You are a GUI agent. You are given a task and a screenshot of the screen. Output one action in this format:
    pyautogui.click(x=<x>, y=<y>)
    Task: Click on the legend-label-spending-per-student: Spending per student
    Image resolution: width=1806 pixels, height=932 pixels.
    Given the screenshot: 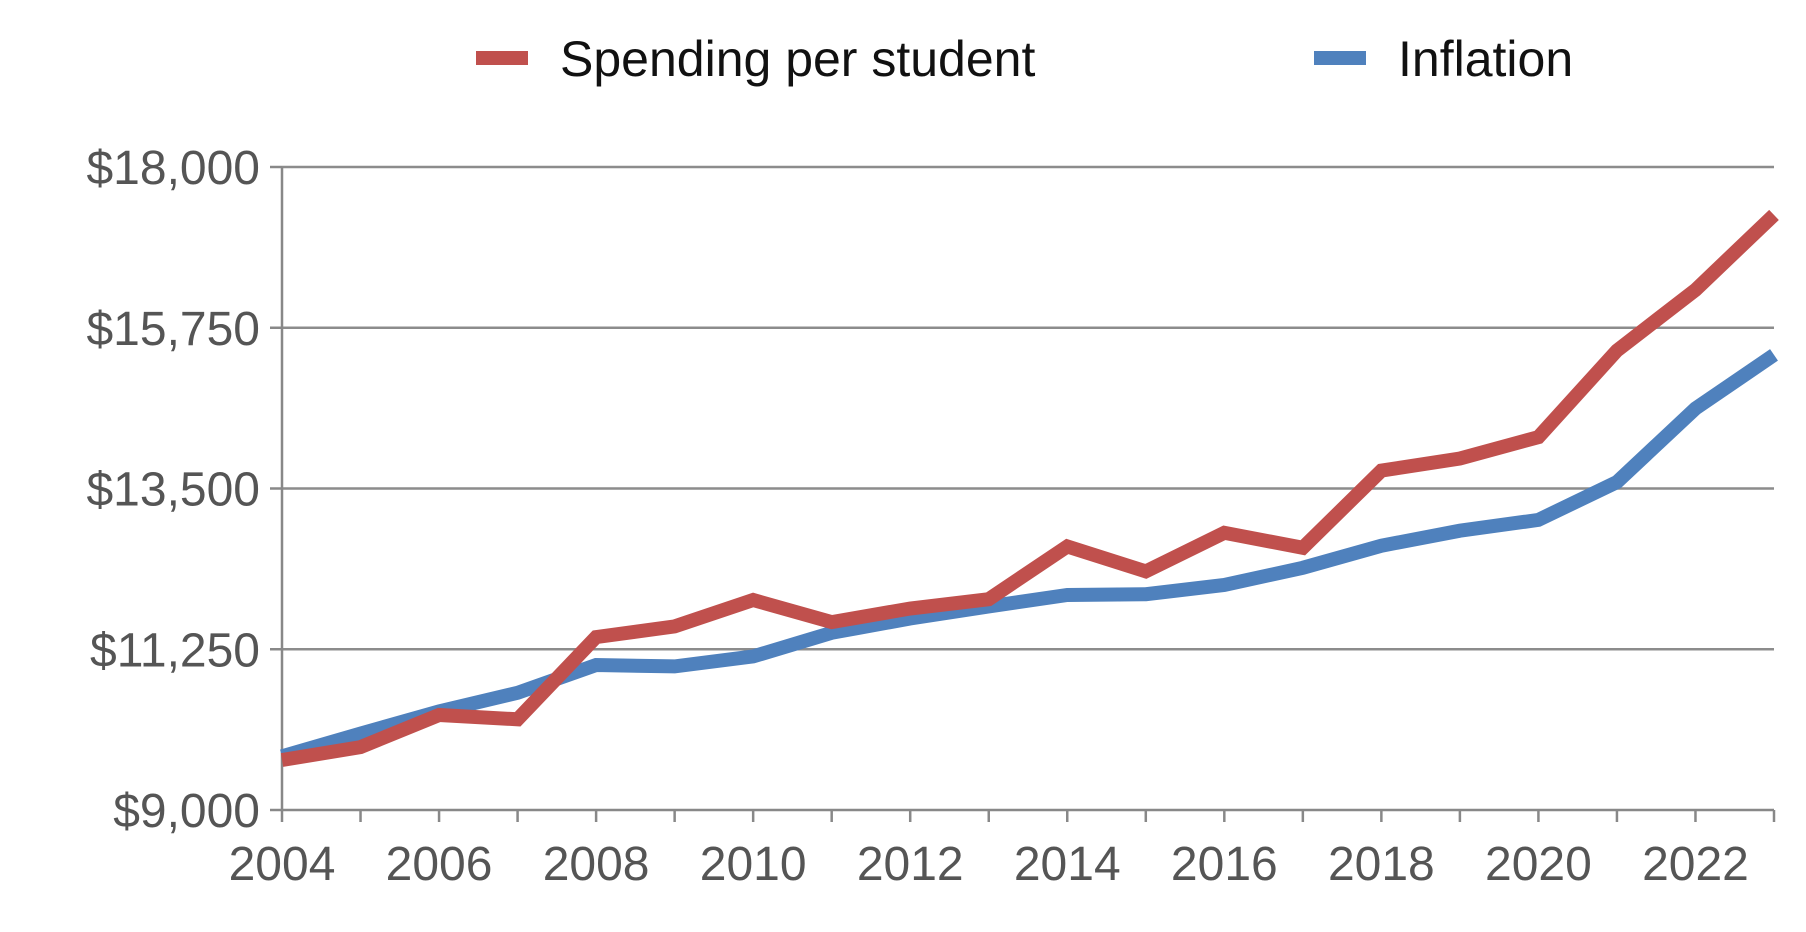 What is the action you would take?
    pyautogui.click(x=797, y=59)
    